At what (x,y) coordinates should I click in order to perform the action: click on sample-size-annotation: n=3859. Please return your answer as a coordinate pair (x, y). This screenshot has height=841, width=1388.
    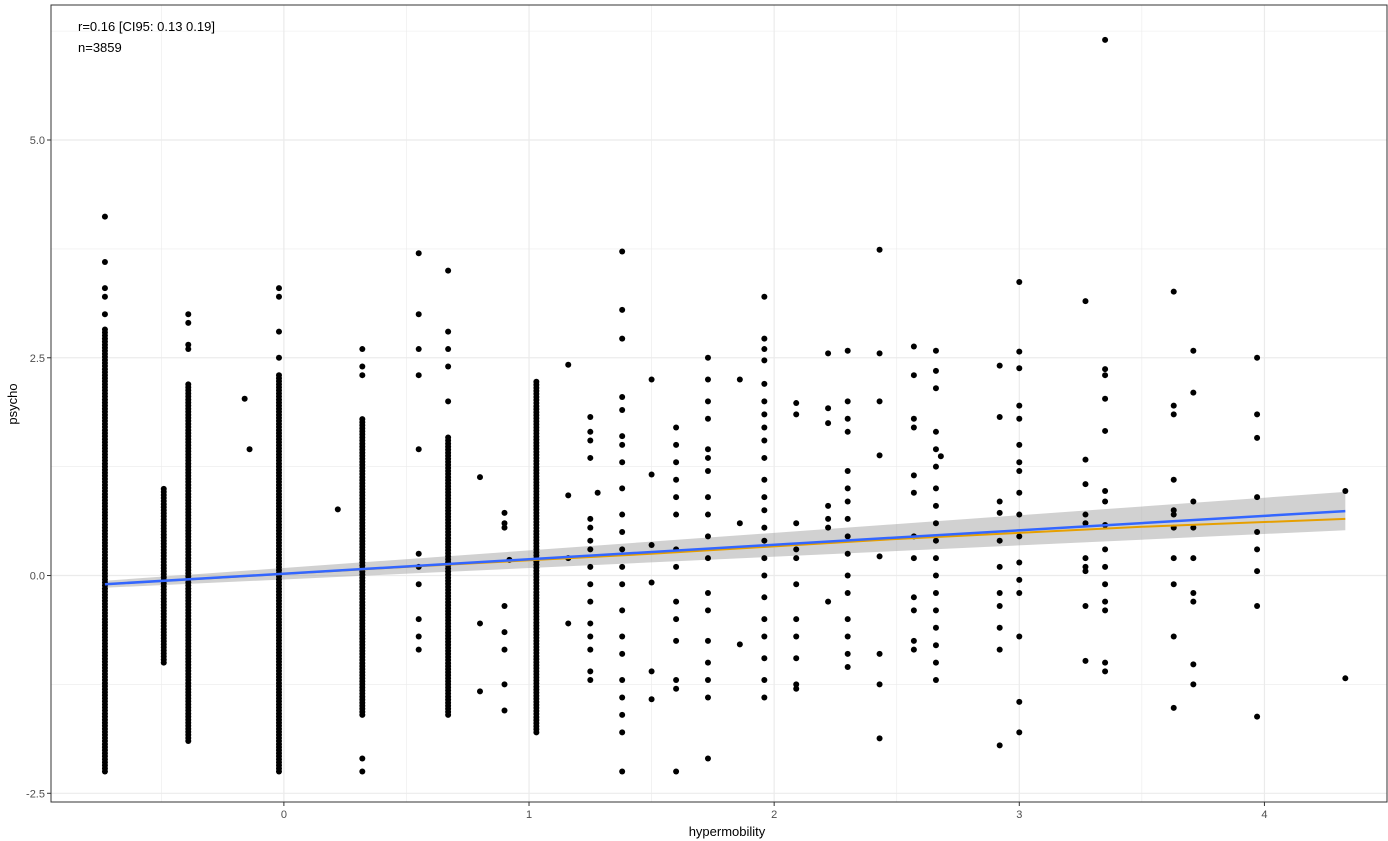
    Looking at the image, I should click on (100, 47).